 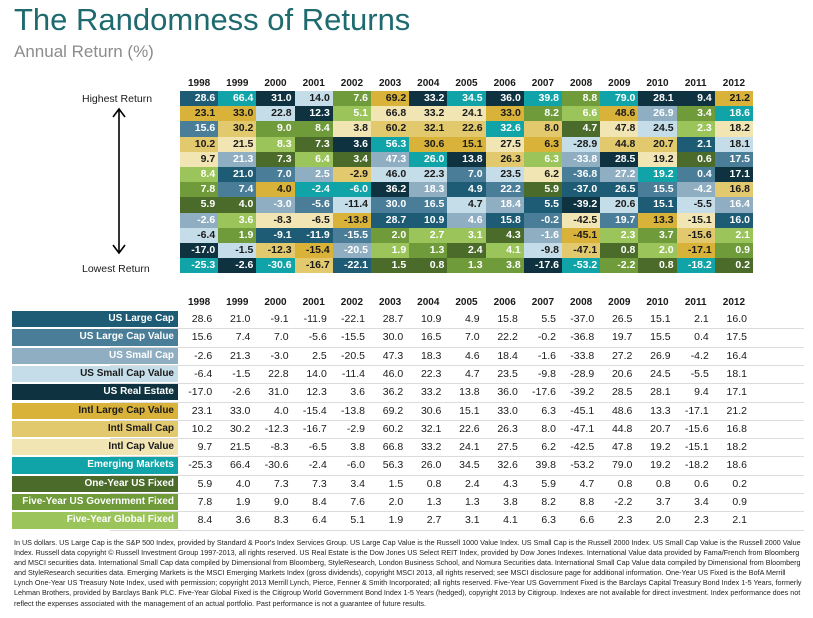 What do you see at coordinates (202, 410) in the screenshot?
I see `table-cell-intl-large-cap-value-1998: 23.1` at bounding box center [202, 410].